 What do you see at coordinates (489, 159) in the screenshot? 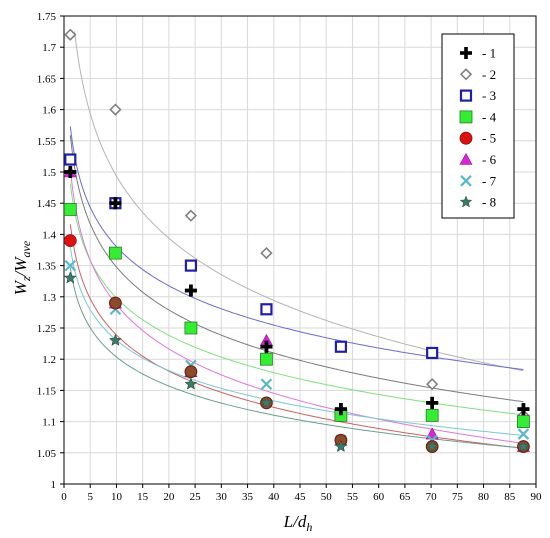
I see `legend-label-6: - 6` at bounding box center [489, 159].